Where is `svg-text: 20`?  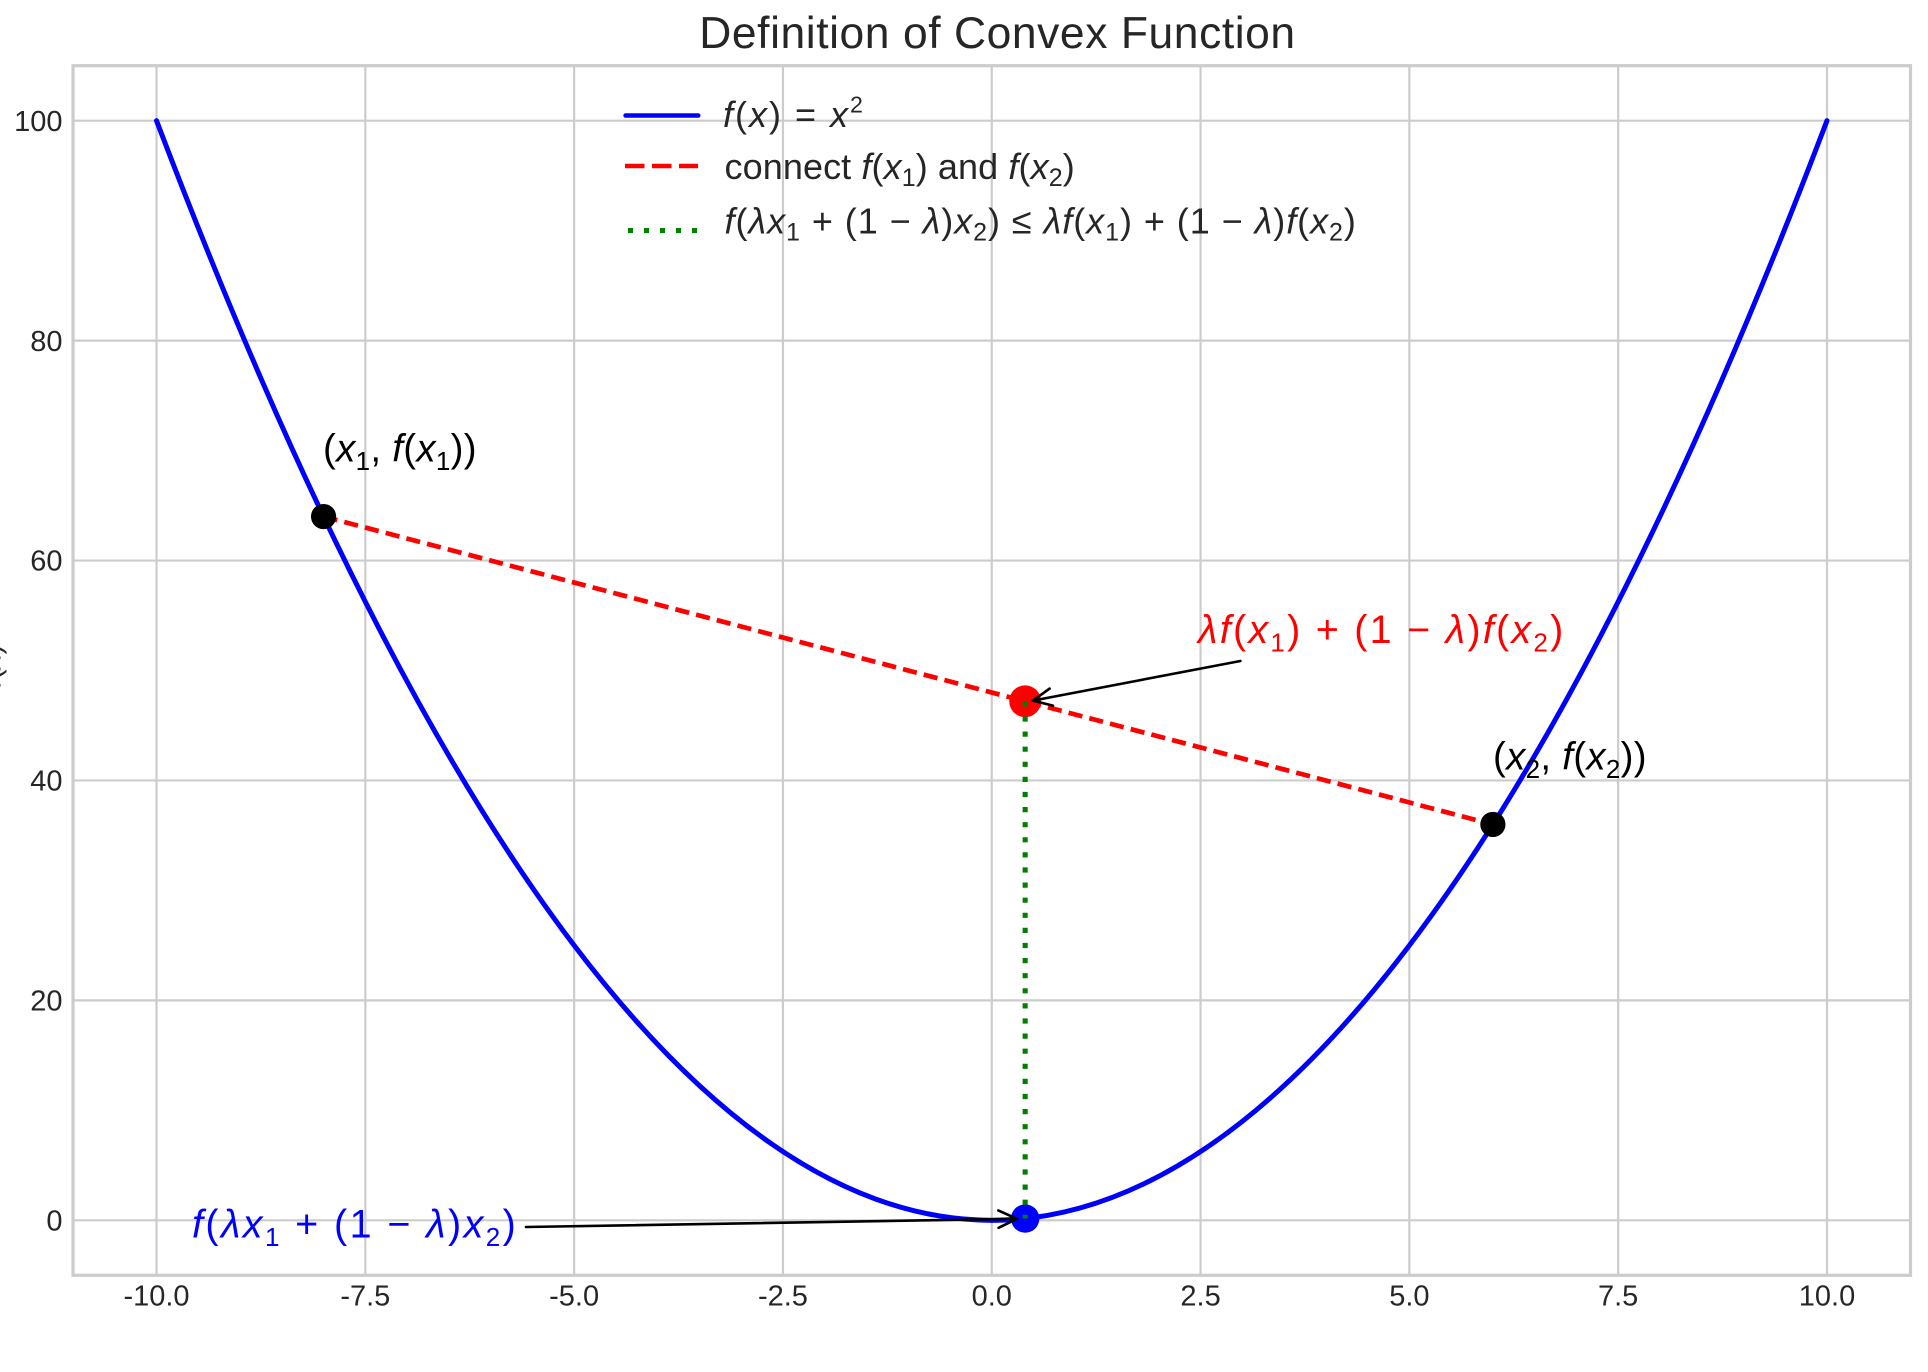 svg-text: 20 is located at coordinates (46, 1002).